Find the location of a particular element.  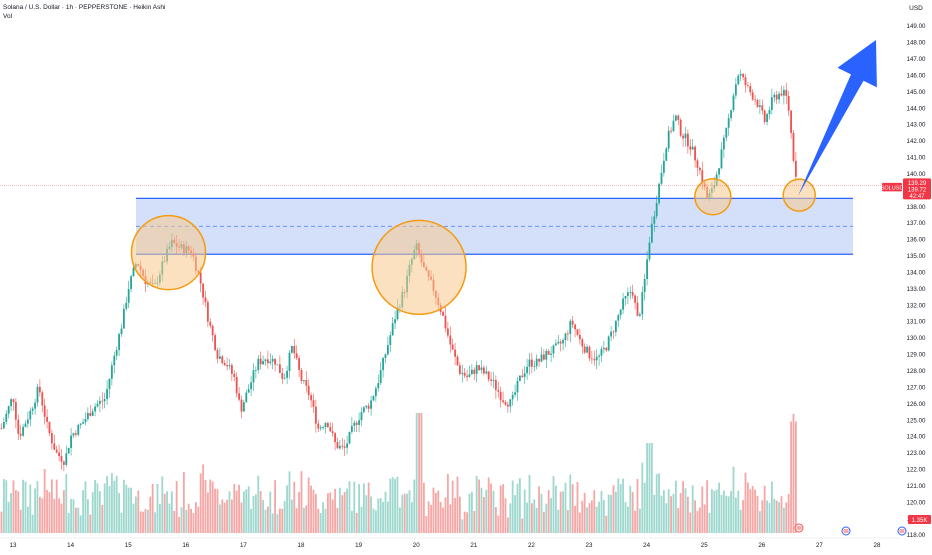

last-price-tag is located at coordinates (917, 189).